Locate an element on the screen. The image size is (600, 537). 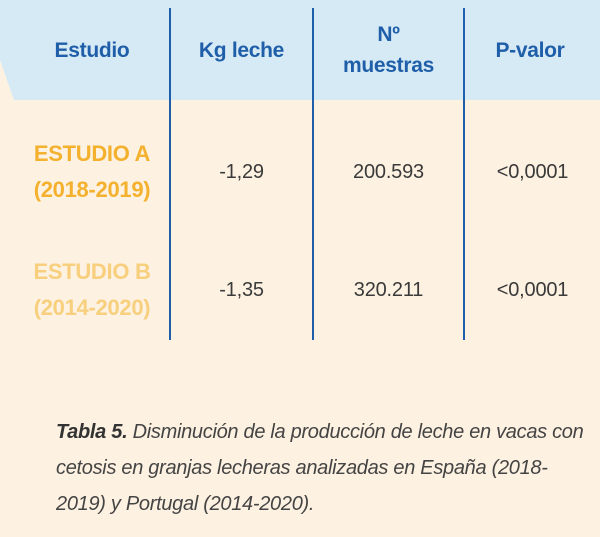
row-a-estudio: ESTUDIO A (2018-2019) is located at coordinates (92, 171).